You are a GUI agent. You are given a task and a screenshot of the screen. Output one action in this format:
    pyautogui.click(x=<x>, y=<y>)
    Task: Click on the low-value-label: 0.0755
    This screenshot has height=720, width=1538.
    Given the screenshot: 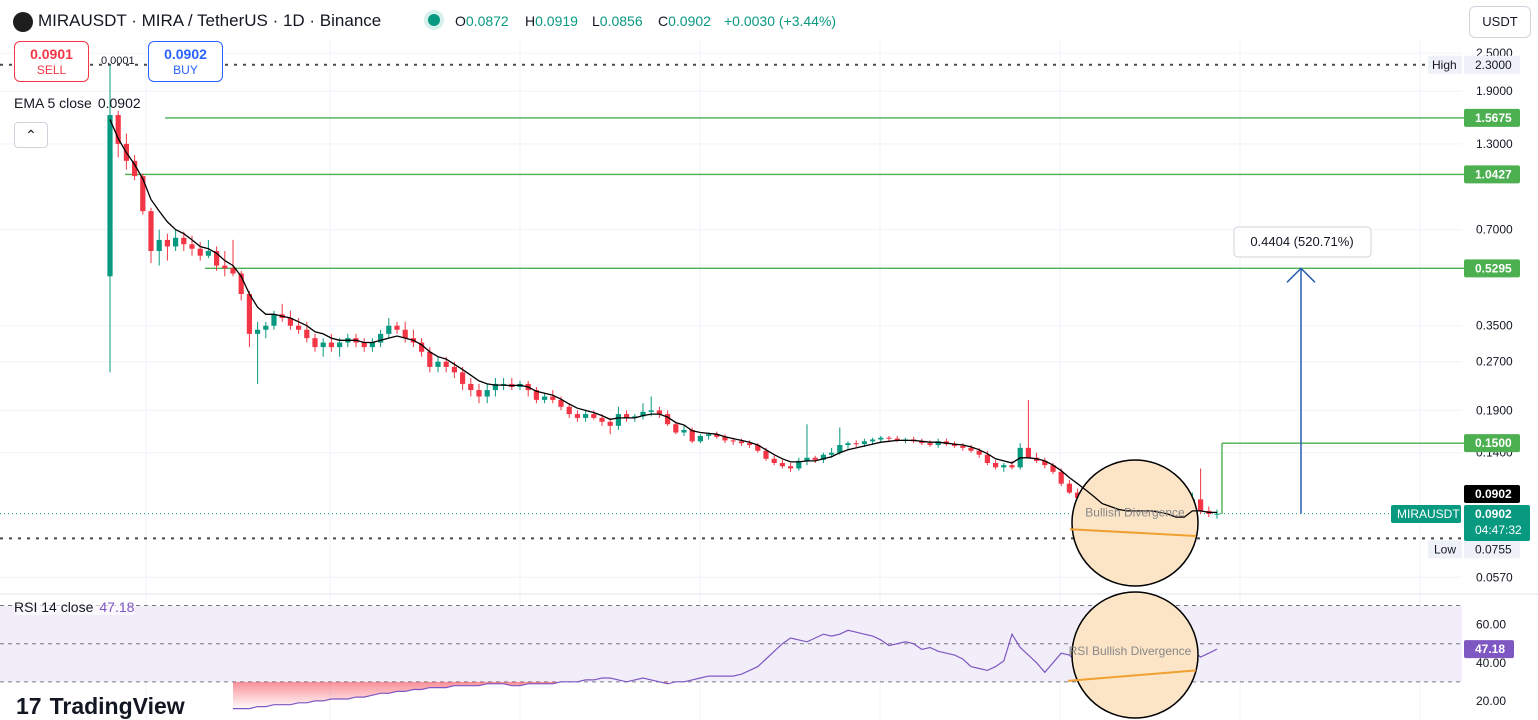 What is the action you would take?
    pyautogui.click(x=1493, y=549)
    